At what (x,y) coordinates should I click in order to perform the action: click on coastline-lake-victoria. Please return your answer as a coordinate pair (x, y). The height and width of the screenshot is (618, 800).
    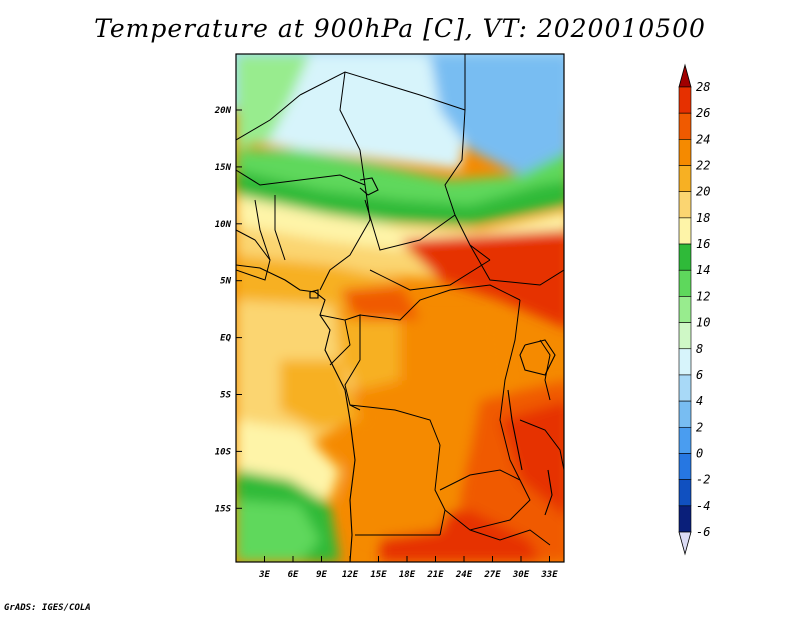
    Looking at the image, I should click on (537, 357).